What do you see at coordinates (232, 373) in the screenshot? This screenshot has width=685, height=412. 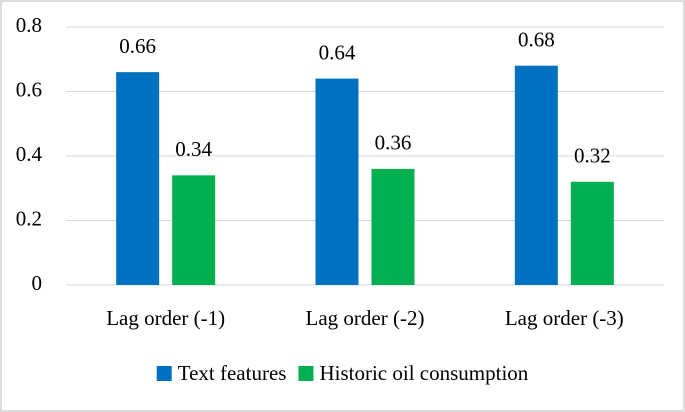 I see `legend-label: Text features` at bounding box center [232, 373].